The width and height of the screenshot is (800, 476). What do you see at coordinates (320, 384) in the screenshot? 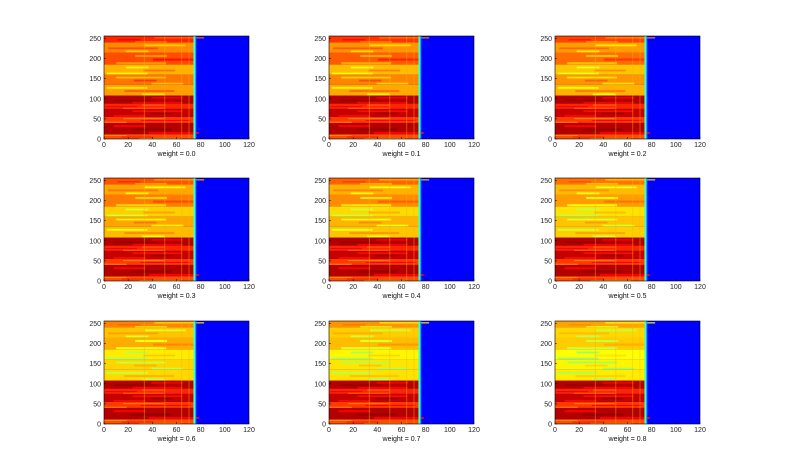
I see `y-tick-label: 100` at bounding box center [320, 384].